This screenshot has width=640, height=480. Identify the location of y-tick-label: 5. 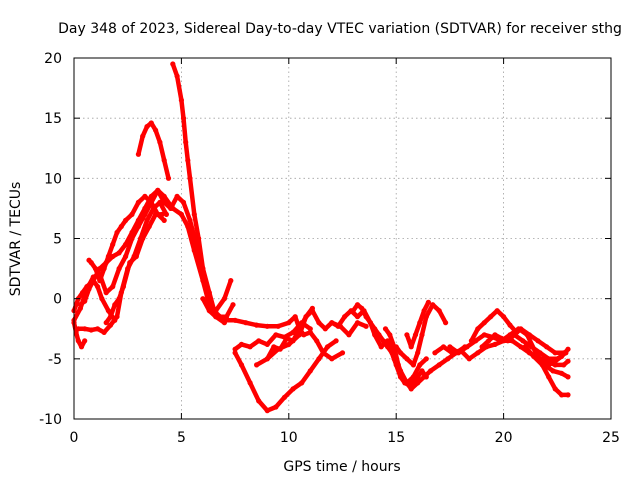
(57, 240).